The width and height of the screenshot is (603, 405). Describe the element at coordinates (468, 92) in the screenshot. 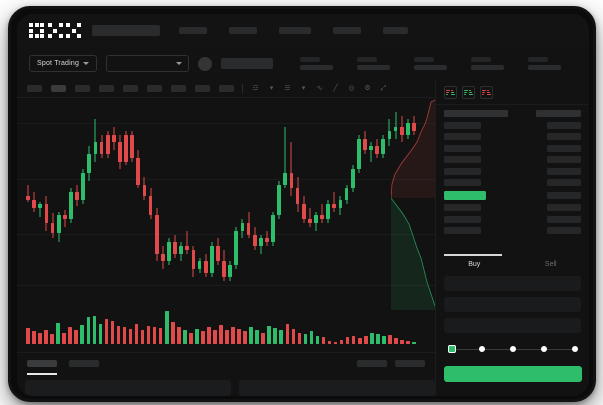

I see `orderbook-bids-icon` at that location.